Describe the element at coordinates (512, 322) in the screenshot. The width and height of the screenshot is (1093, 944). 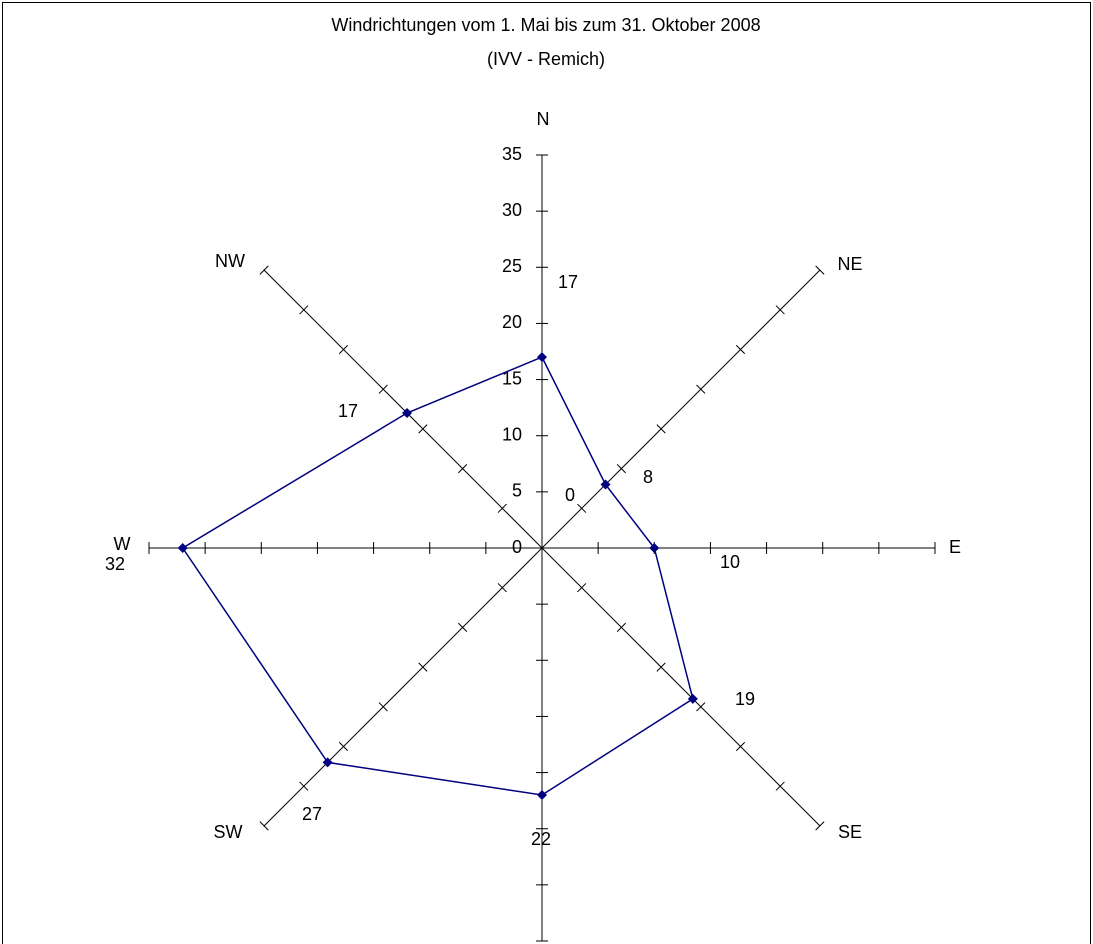
I see `axis-tick-label: 20` at that location.